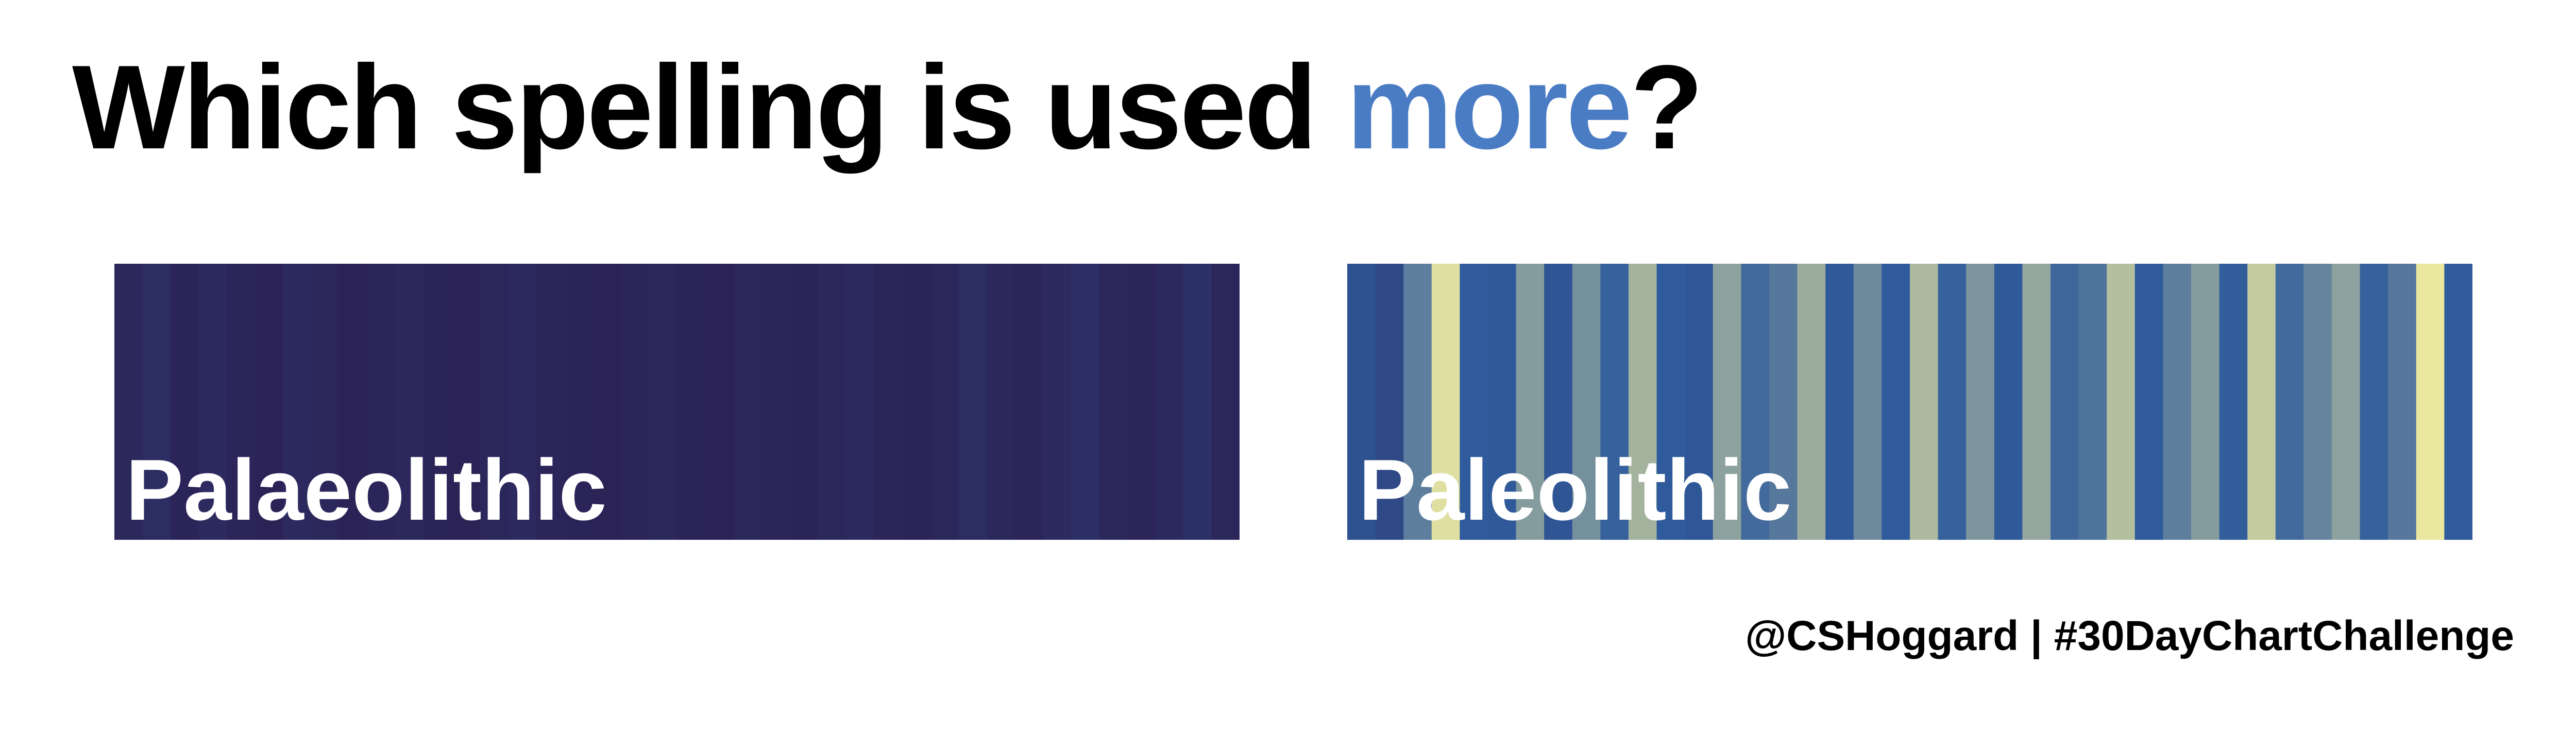  I want to click on title-highlight-word: more, so click(1489, 107).